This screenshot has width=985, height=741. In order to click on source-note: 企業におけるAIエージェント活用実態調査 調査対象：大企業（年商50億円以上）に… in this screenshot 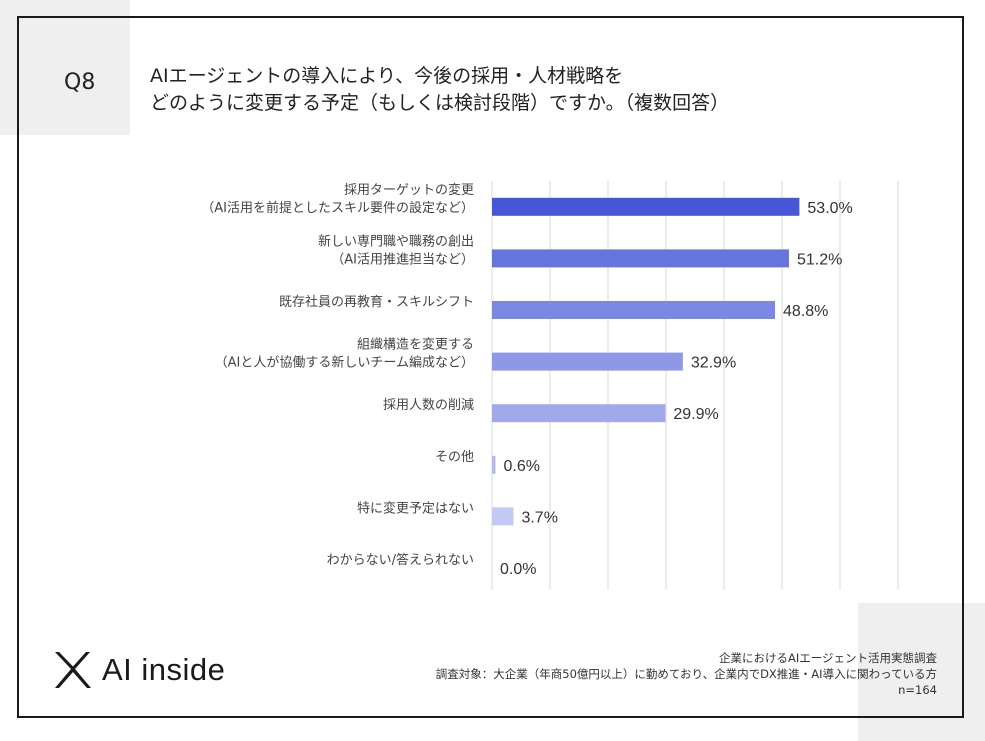, I will do `click(686, 674)`.